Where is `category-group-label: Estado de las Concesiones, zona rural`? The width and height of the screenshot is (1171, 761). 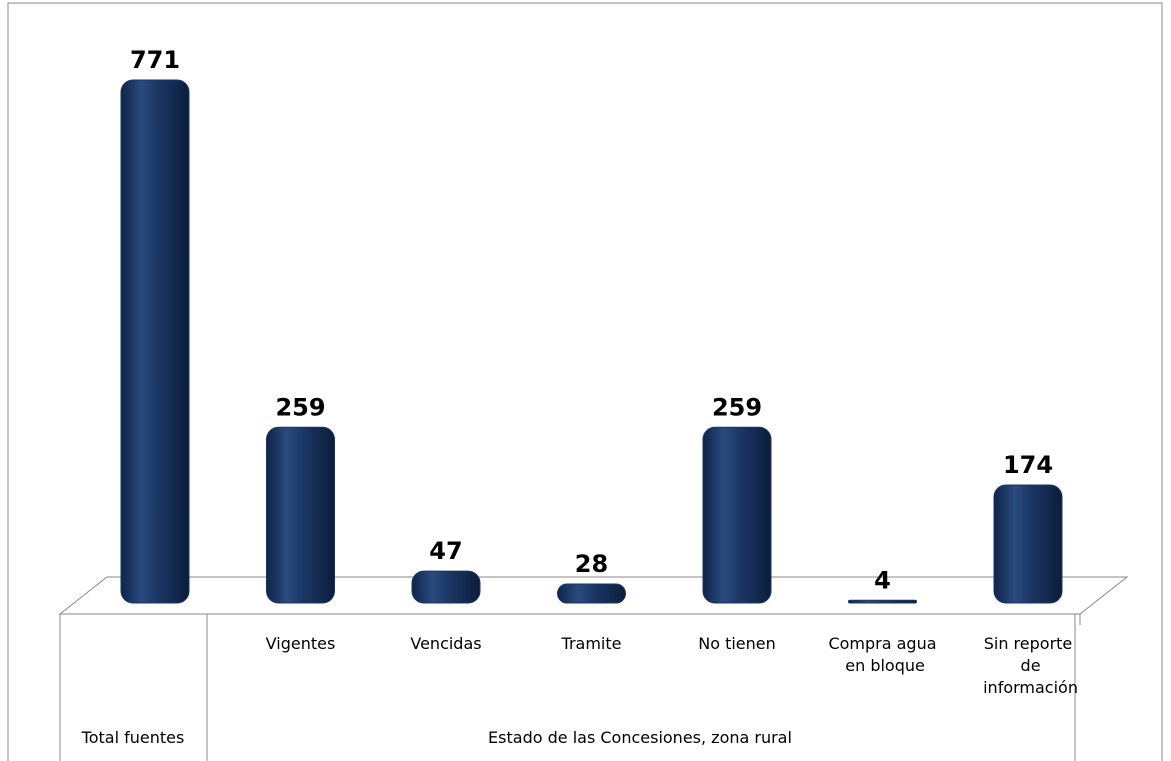
category-group-label: Estado de las Concesiones, zona rural is located at coordinates (640, 737).